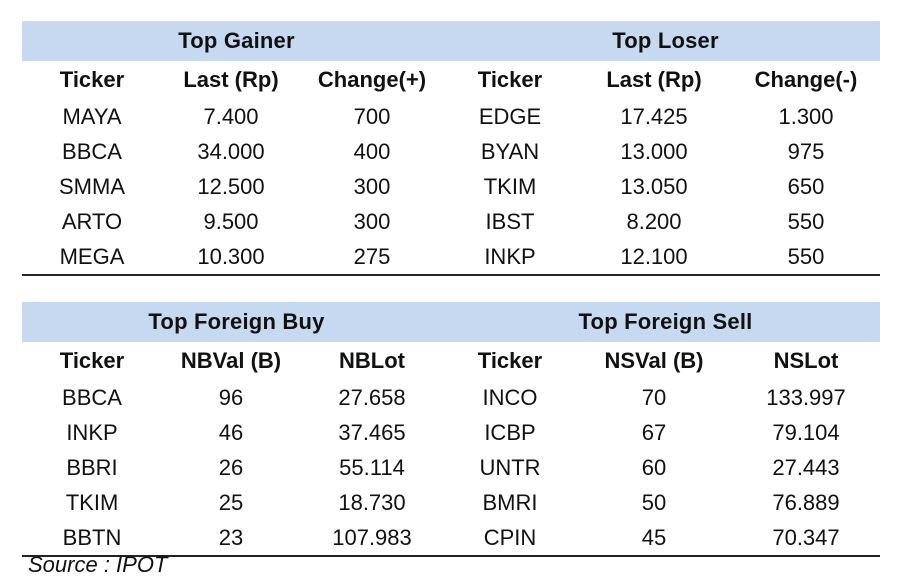 Image resolution: width=900 pixels, height=584 pixels. What do you see at coordinates (236, 321) in the screenshot?
I see `top-foreign-buy-title: Top Foreign Buy` at bounding box center [236, 321].